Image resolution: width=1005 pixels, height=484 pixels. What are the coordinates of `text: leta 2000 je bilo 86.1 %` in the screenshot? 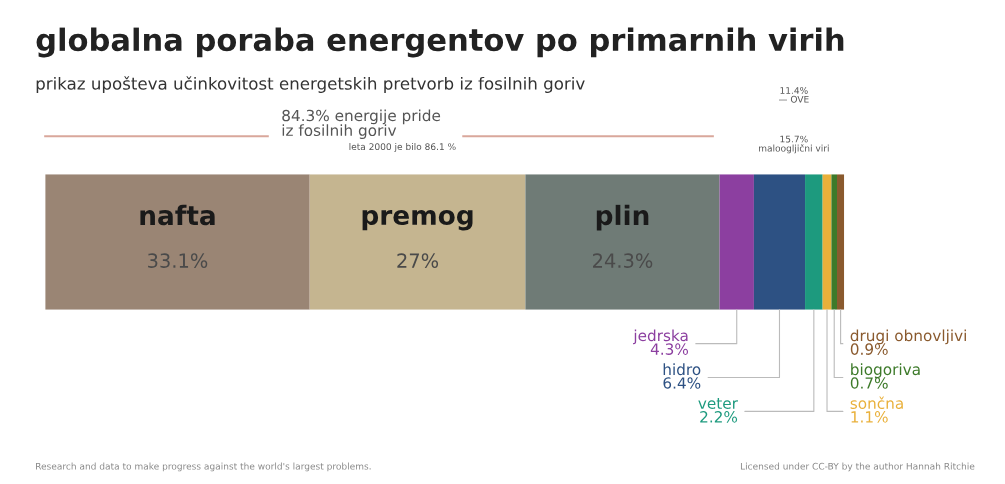 It's located at (402, 147).